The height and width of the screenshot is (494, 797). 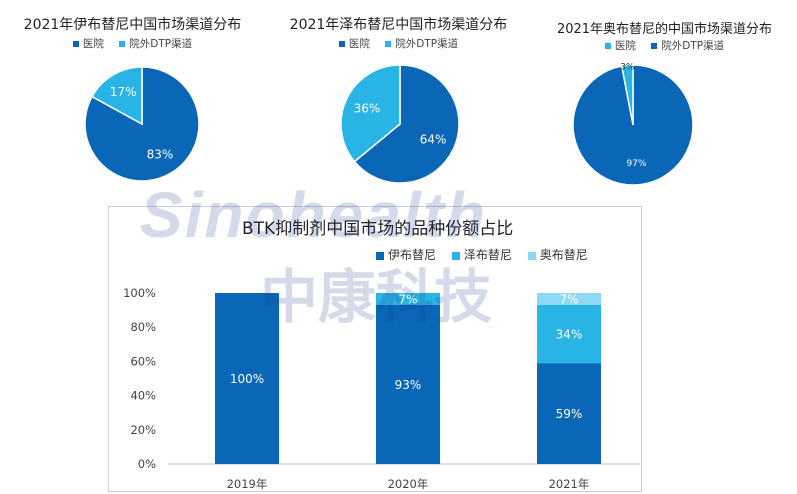 I want to click on legend-item-orelabrutinib: 奥布替尼, so click(x=557, y=254).